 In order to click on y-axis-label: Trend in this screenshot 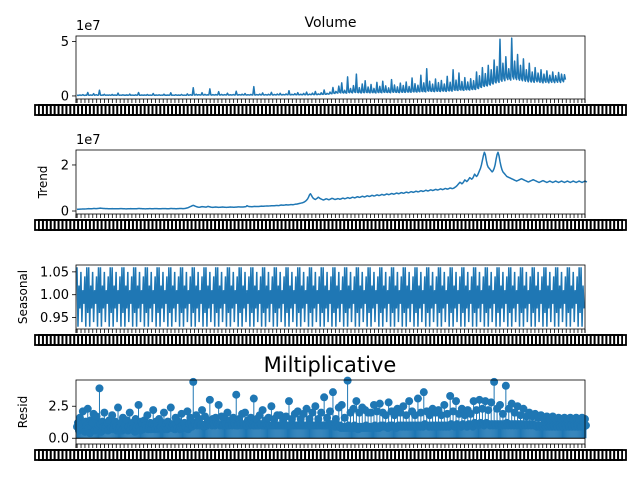, I will do `click(43, 183)`.